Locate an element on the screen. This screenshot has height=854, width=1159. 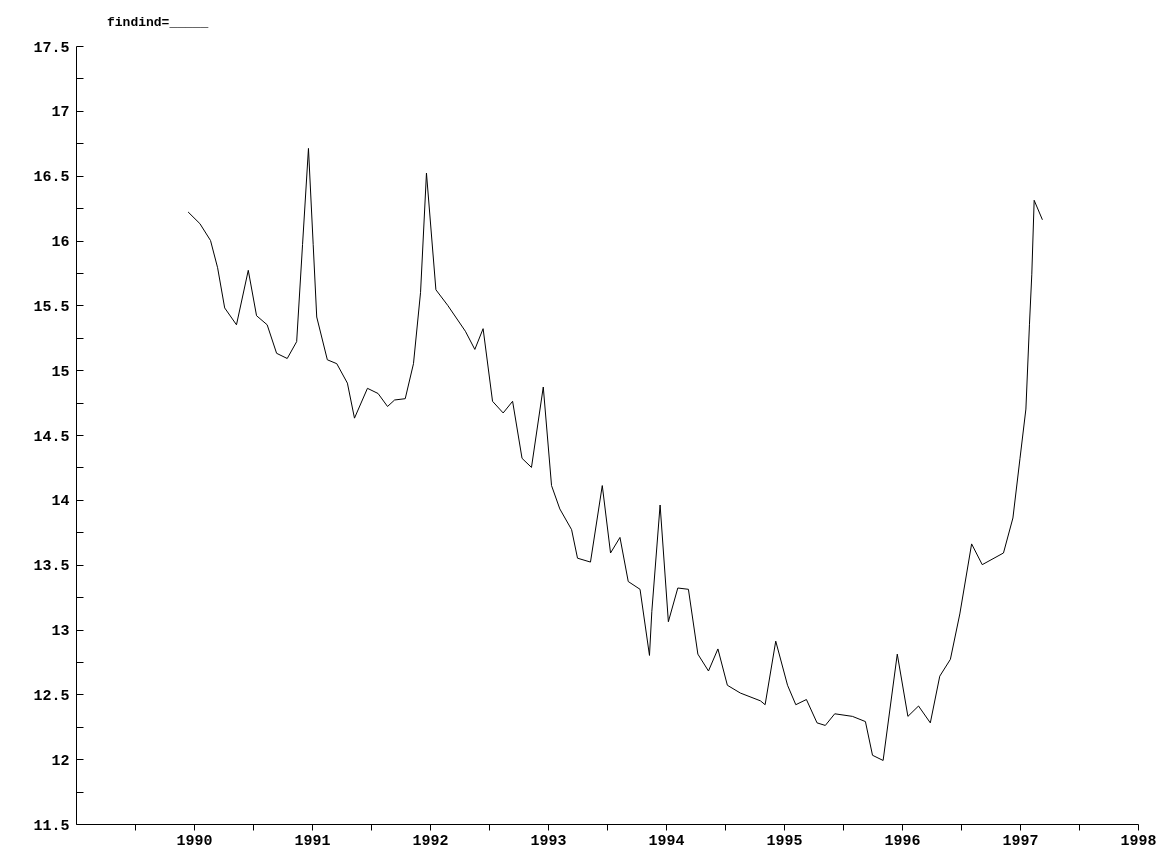
y-tick-label: 13 is located at coordinates (60, 631).